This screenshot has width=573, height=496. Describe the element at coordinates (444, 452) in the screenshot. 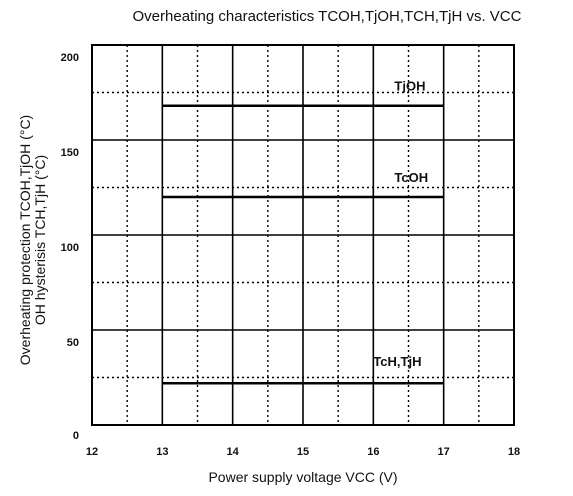

I see `x-tick-label: 17` at that location.